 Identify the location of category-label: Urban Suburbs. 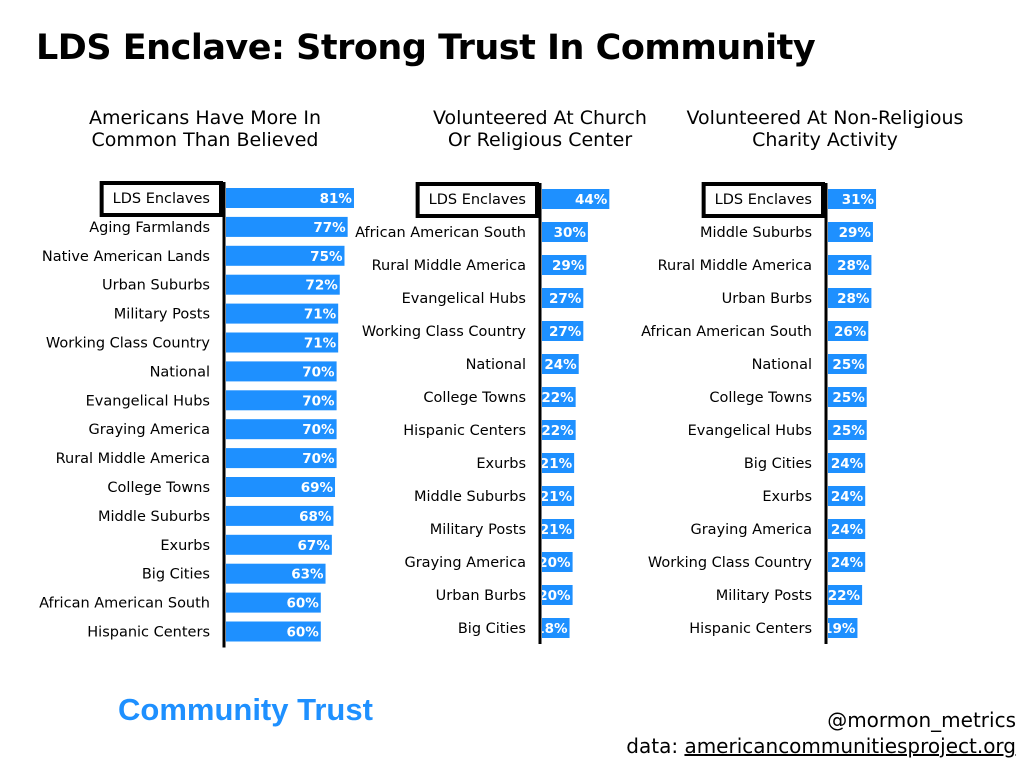
(156, 286).